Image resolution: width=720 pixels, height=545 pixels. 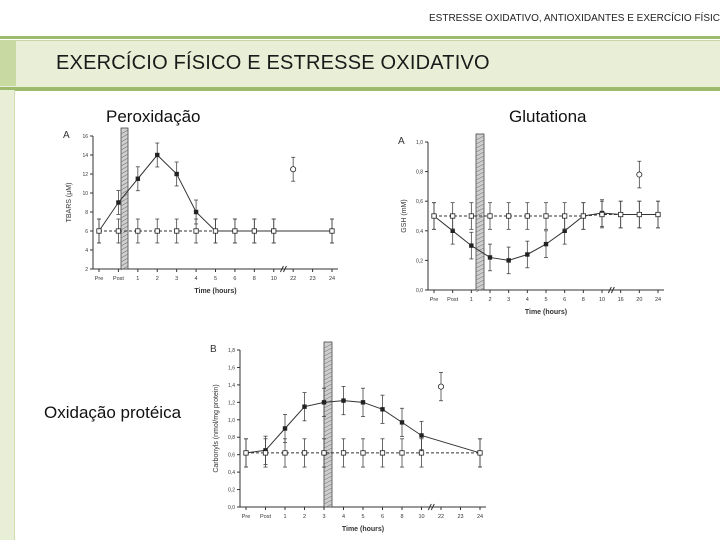 I want to click on x-tick-label: 20, so click(x=639, y=300).